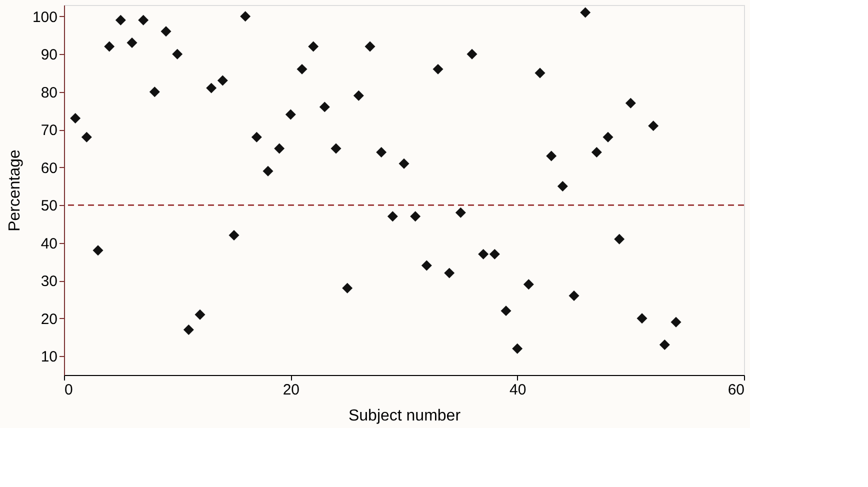  Describe the element at coordinates (49, 93) in the screenshot. I see `y-tick-label: 80` at that location.